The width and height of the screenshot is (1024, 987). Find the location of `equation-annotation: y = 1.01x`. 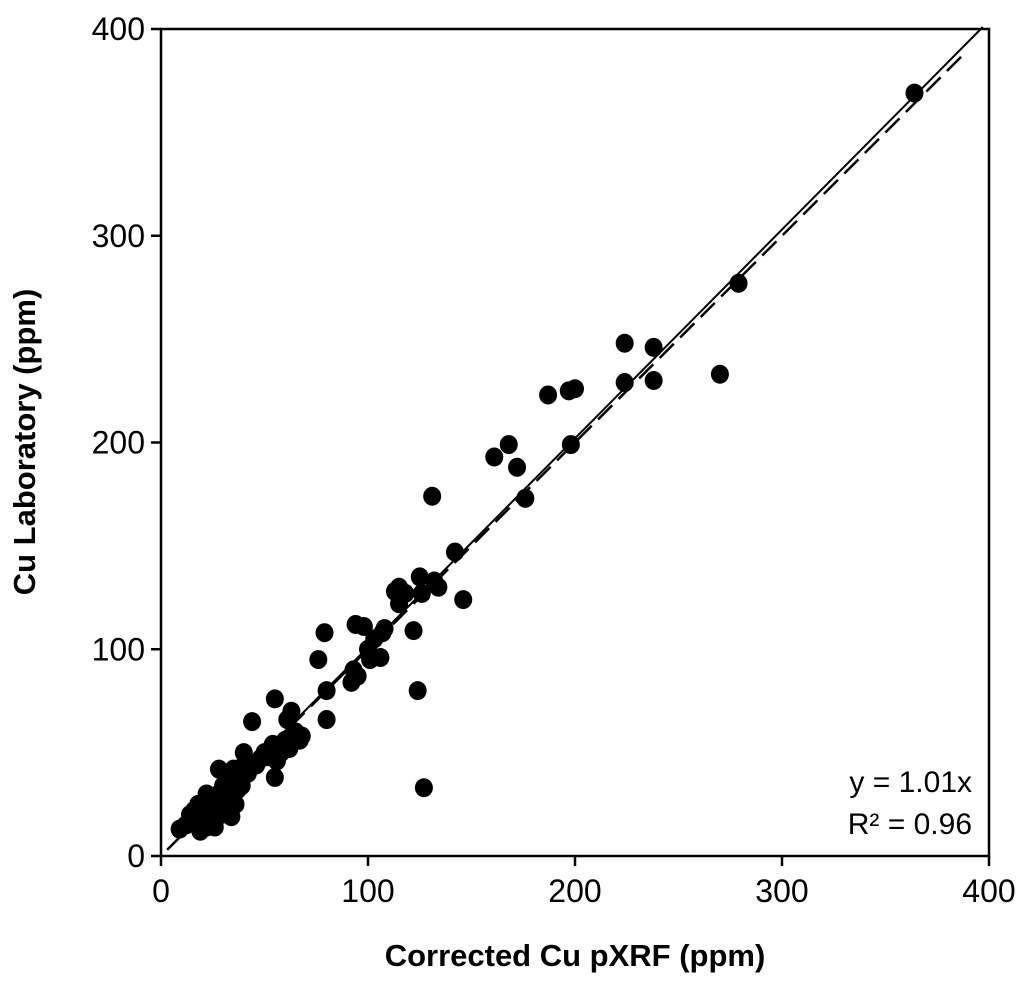

equation-annotation: y = 1.01x is located at coordinates (910, 782).